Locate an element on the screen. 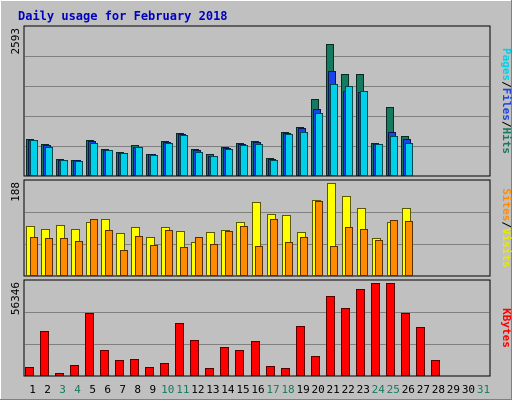  legend-part: Hits is located at coordinates (506, 141).